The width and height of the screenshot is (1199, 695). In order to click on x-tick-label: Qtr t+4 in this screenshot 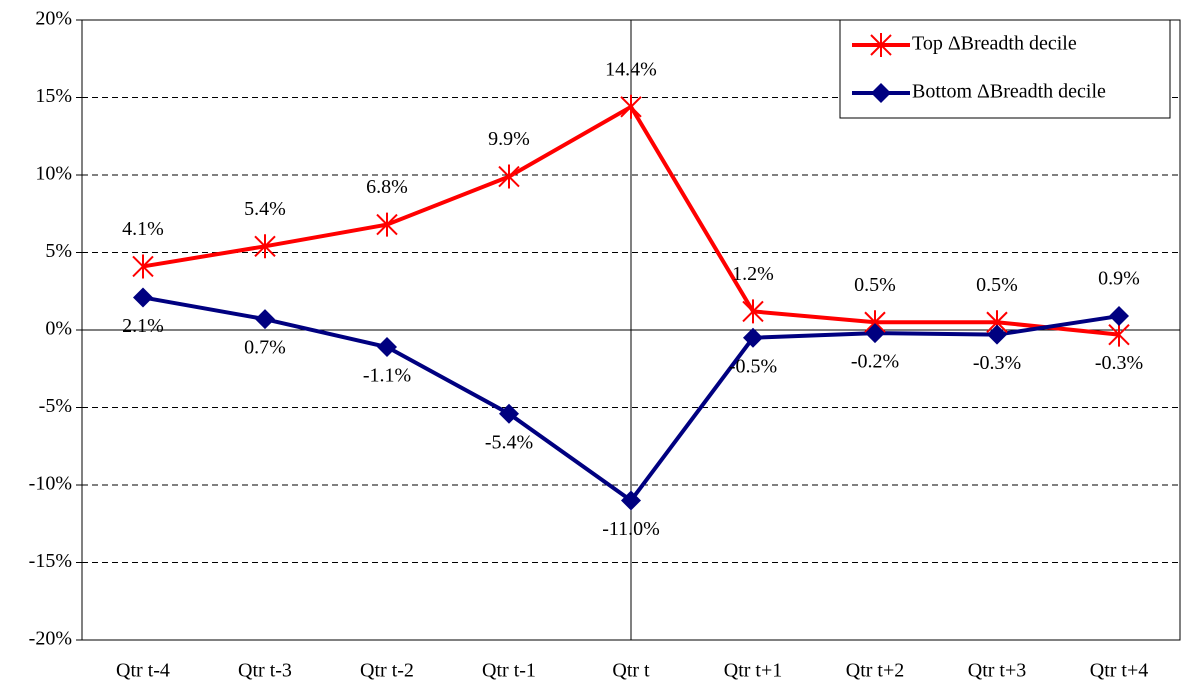, I will do `click(1119, 671)`.